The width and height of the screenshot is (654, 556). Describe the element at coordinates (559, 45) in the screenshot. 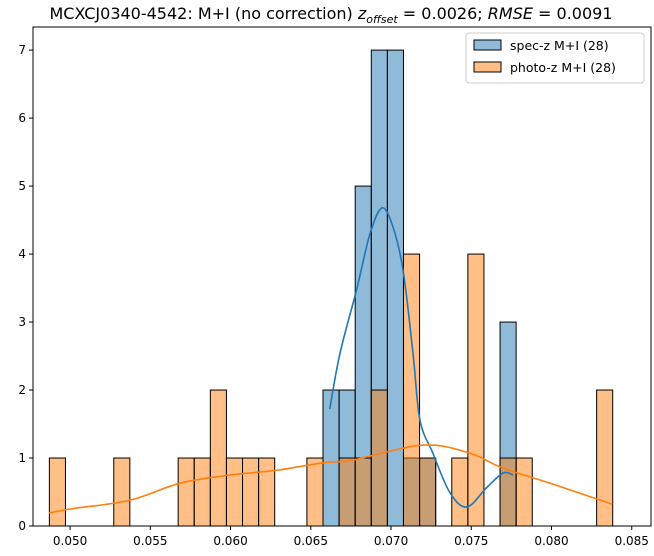

I see `legend-label-spec-z: spec-z M+I (28)` at that location.